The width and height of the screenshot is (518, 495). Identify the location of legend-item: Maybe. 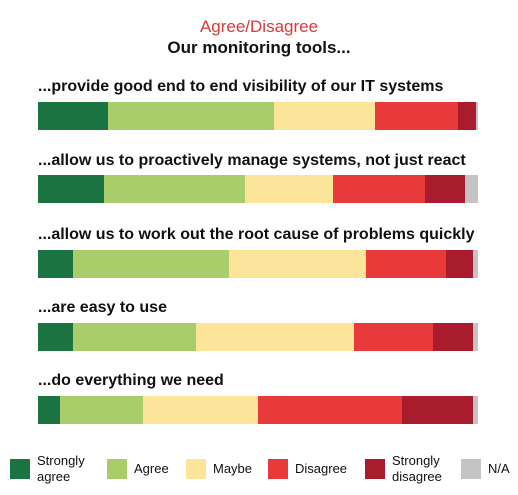
(219, 469).